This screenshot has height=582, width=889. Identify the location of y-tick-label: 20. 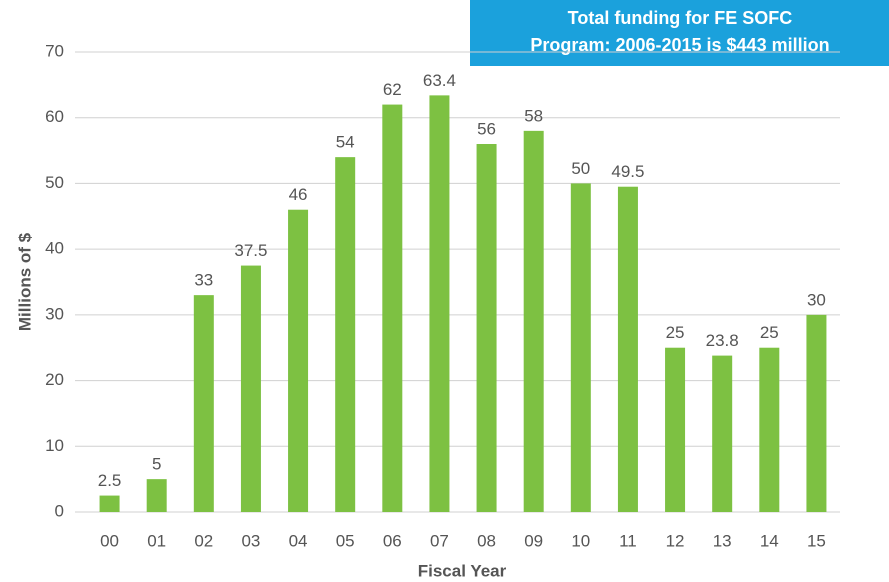
(54, 379).